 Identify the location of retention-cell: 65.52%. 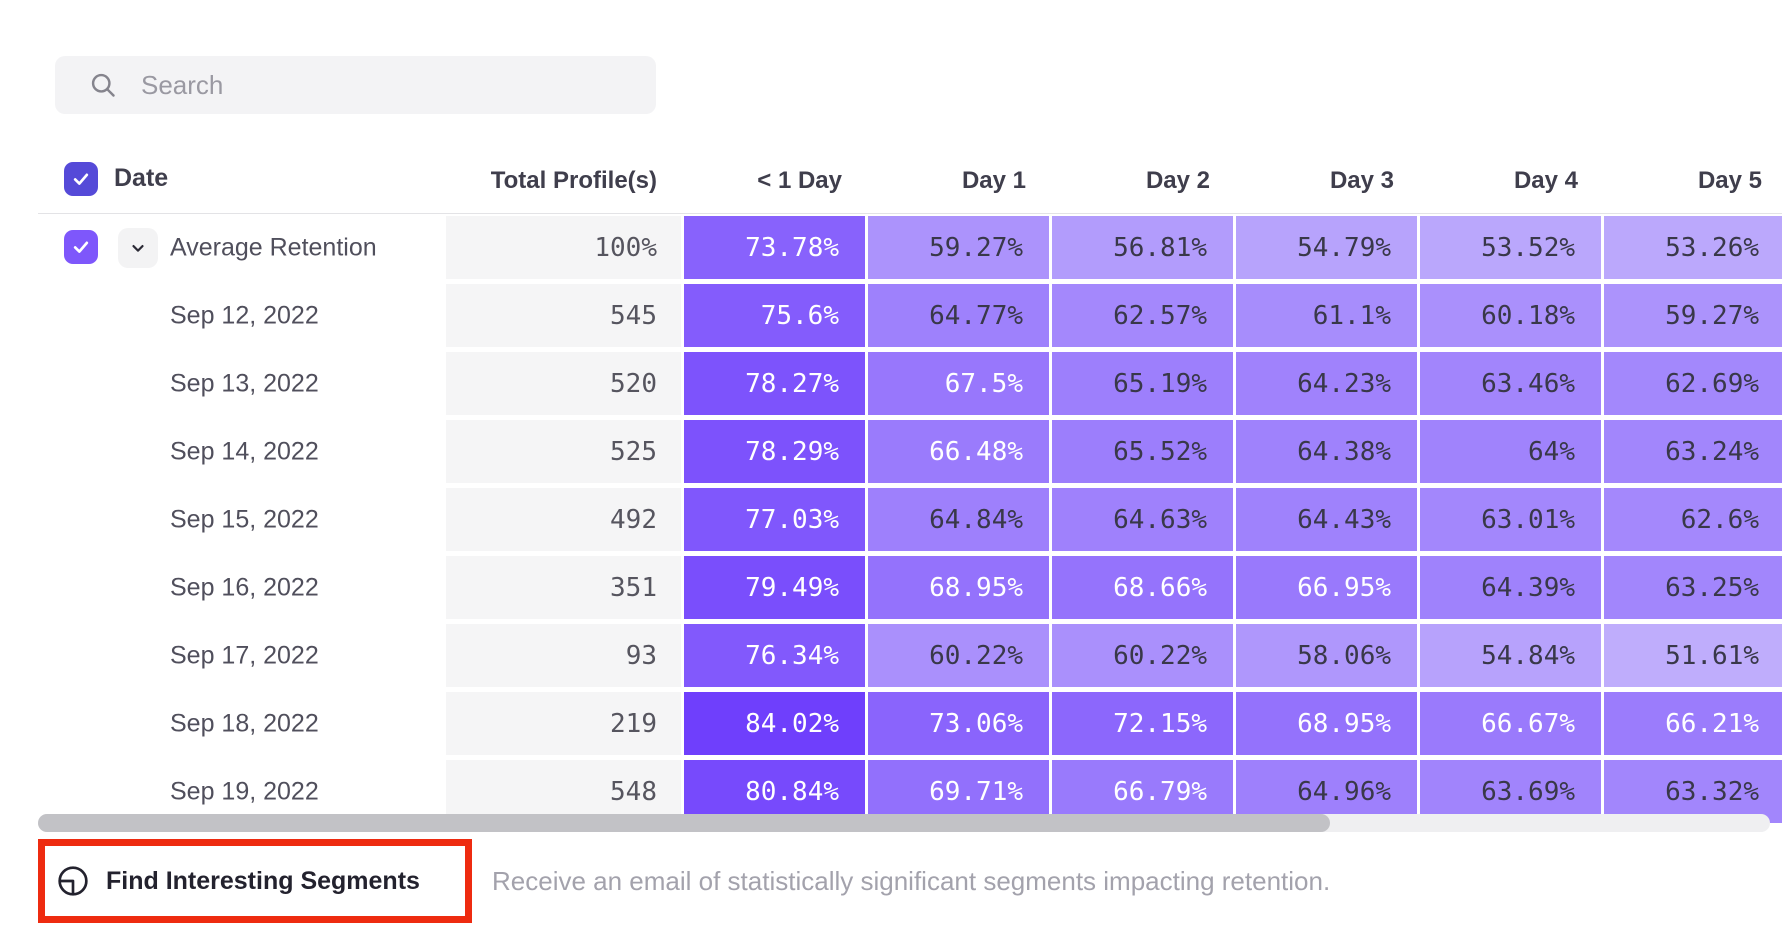
(1142, 451).